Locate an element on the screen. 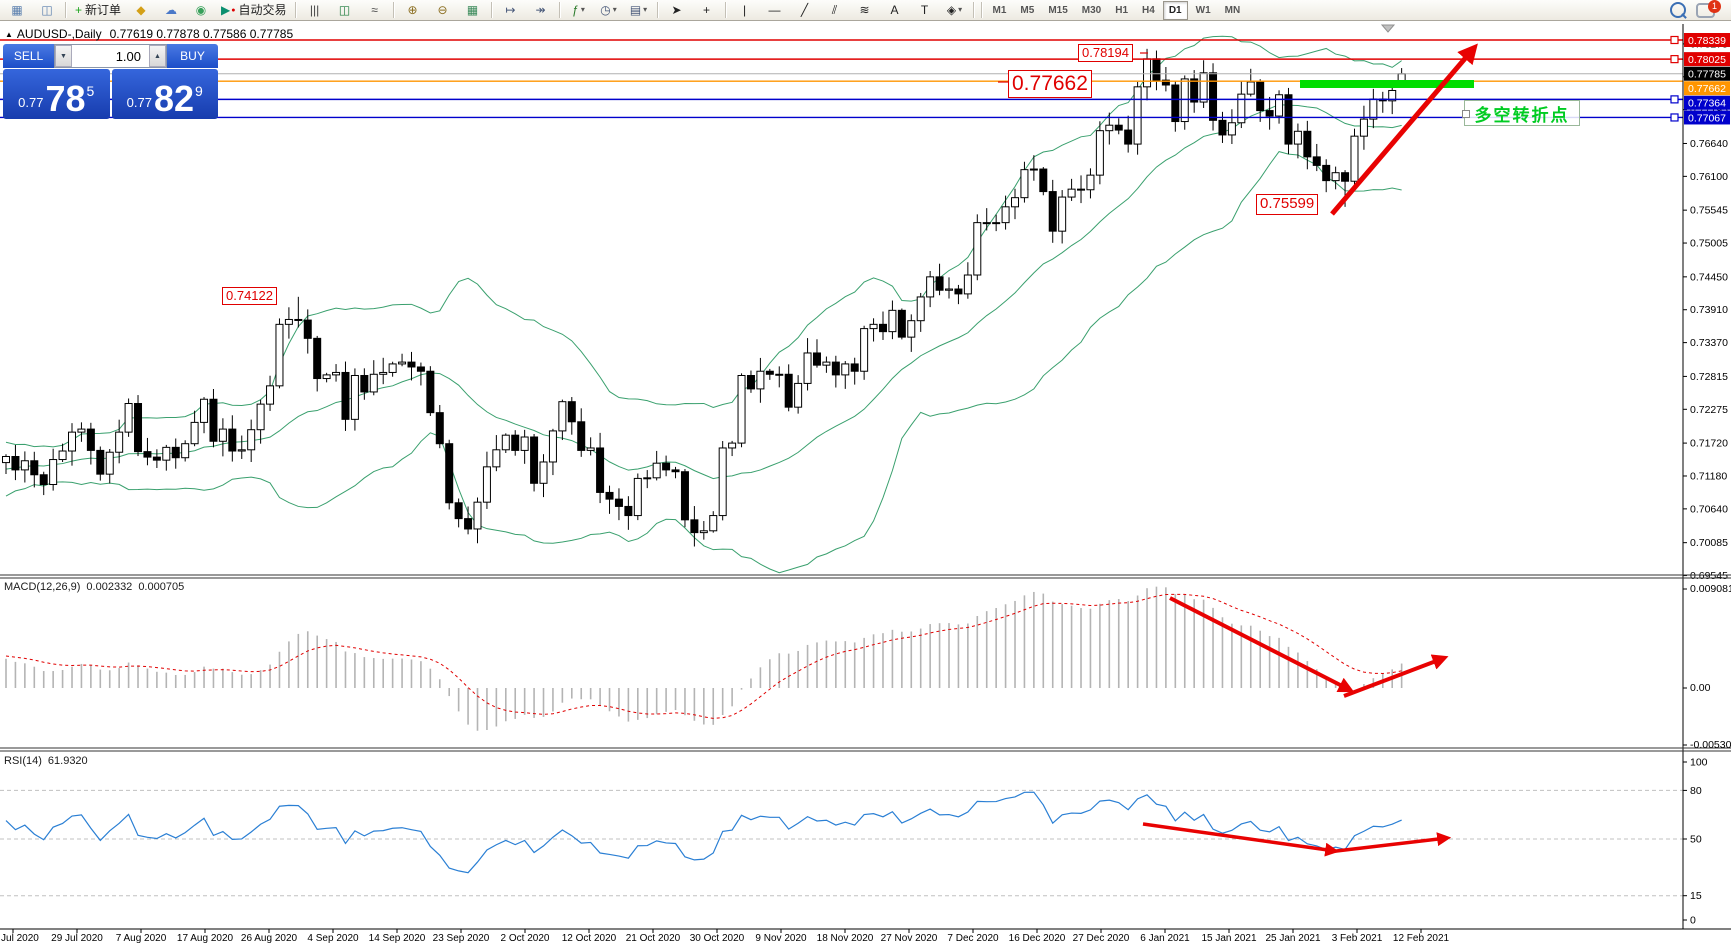 This screenshot has height=945, width=1731. mql5-community-button: ☁ is located at coordinates (171, 10).